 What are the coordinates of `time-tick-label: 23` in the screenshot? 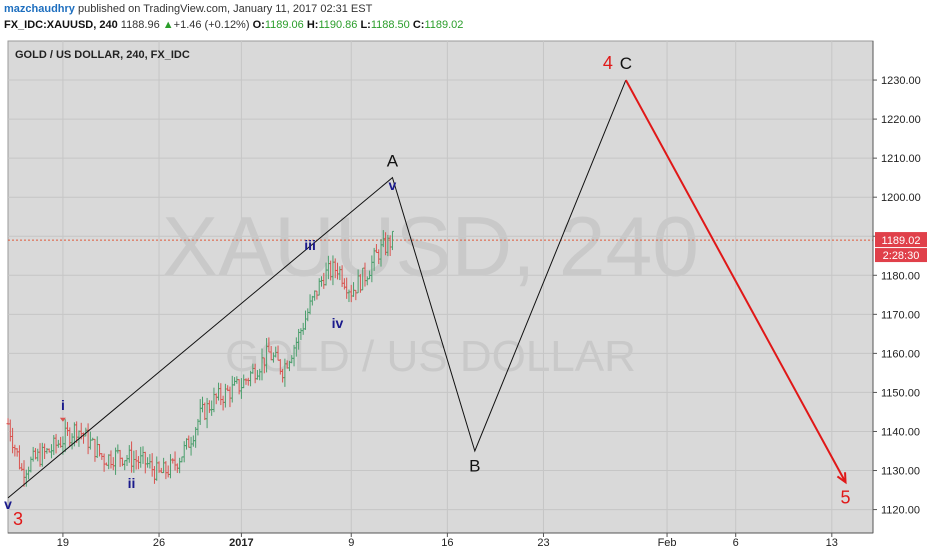 It's located at (543, 543).